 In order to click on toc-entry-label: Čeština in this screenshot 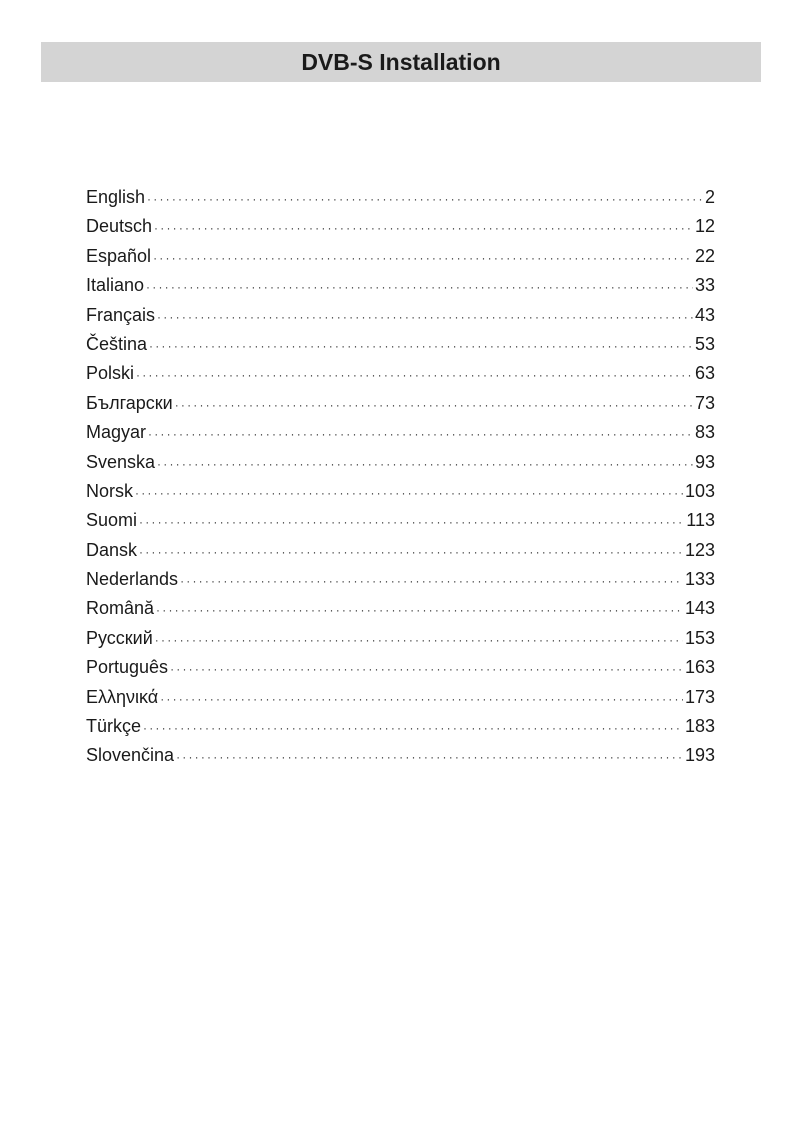, I will do `click(117, 343)`.